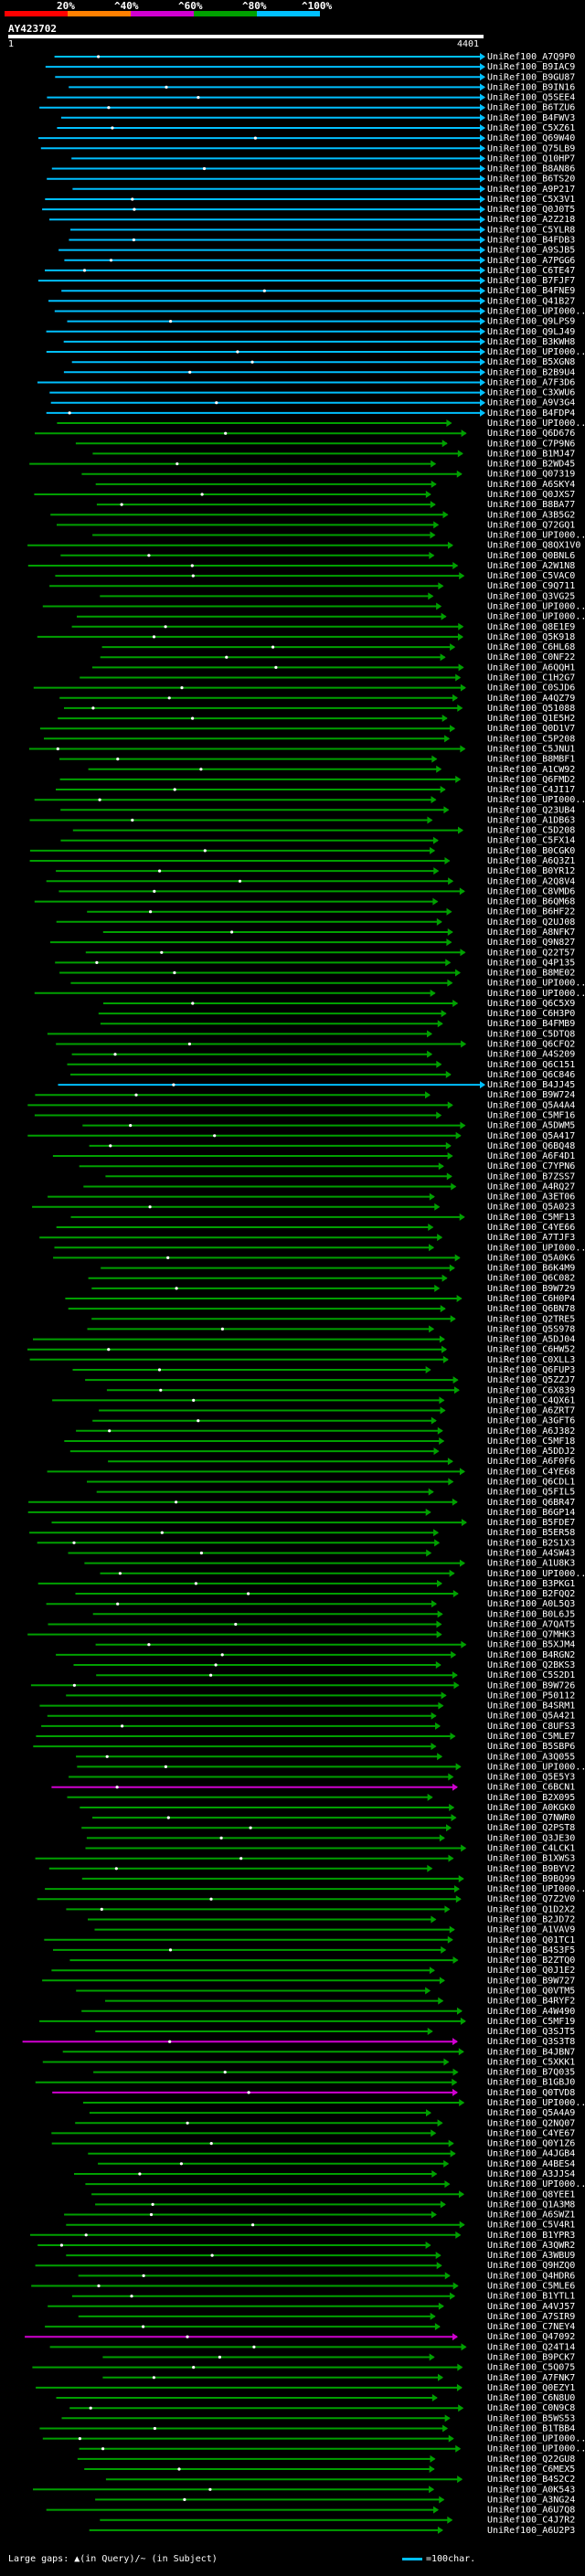  What do you see at coordinates (531, 1421) in the screenshot?
I see `hit-label: UniRef100_A3GFT6` at bounding box center [531, 1421].